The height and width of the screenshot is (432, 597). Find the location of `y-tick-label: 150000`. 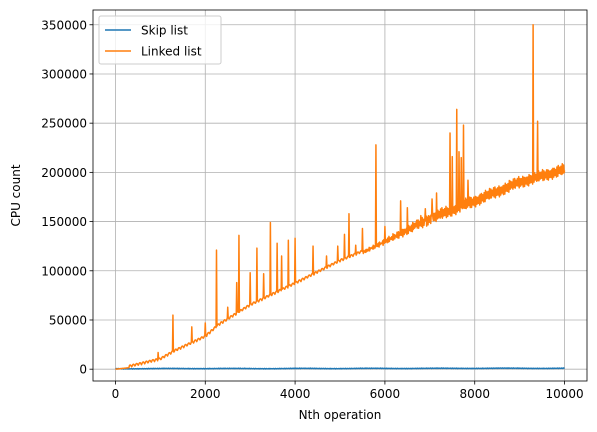

y-tick-label: 150000 is located at coordinates (64, 222).